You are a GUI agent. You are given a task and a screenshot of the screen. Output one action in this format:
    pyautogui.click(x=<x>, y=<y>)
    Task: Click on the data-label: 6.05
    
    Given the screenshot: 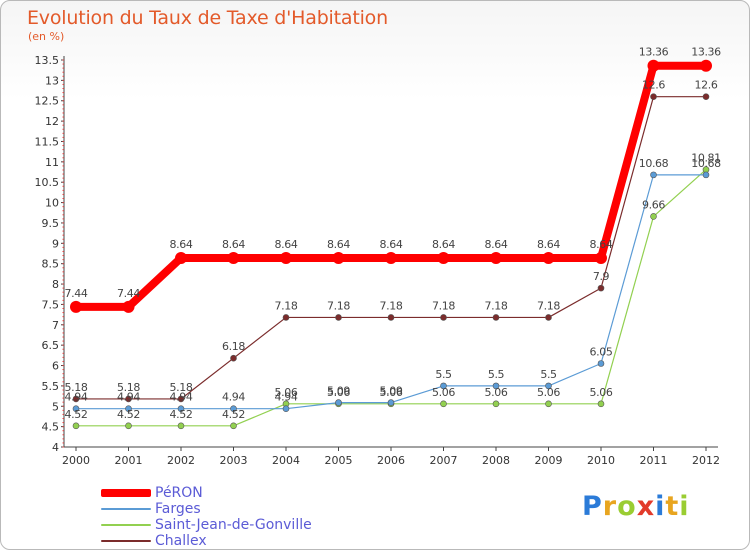 What is the action you would take?
    pyautogui.click(x=601, y=351)
    